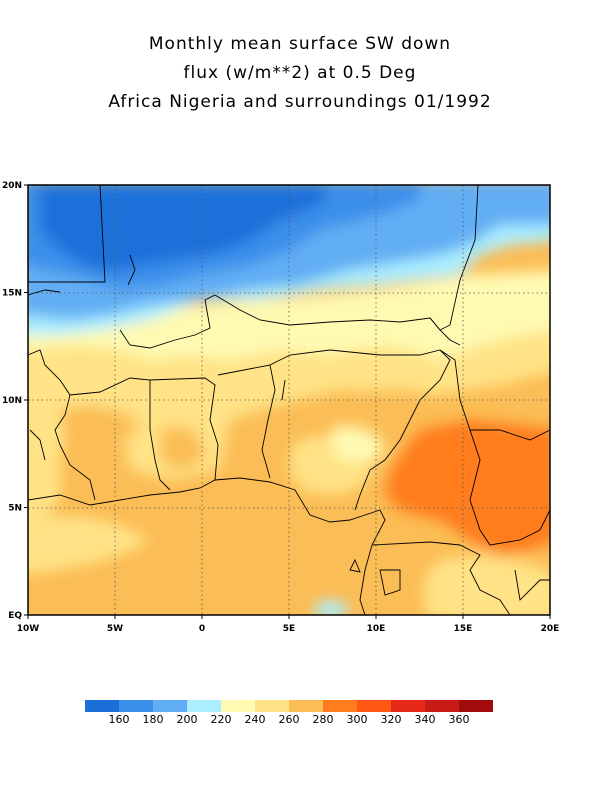 The width and height of the screenshot is (600, 800). What do you see at coordinates (300, 44) in the screenshot?
I see `map-title-line1: Monthly mean surface SW down` at bounding box center [300, 44].